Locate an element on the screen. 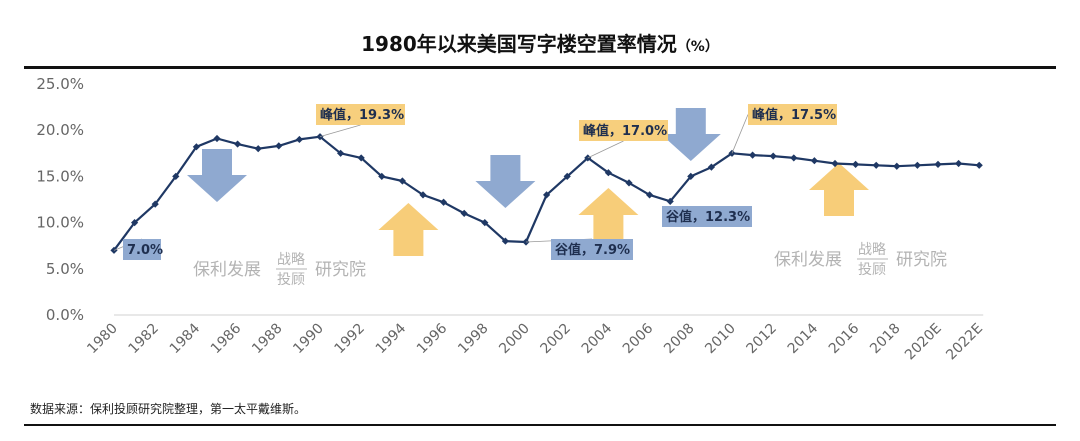  x-tick-label: 1988 is located at coordinates (267, 339).